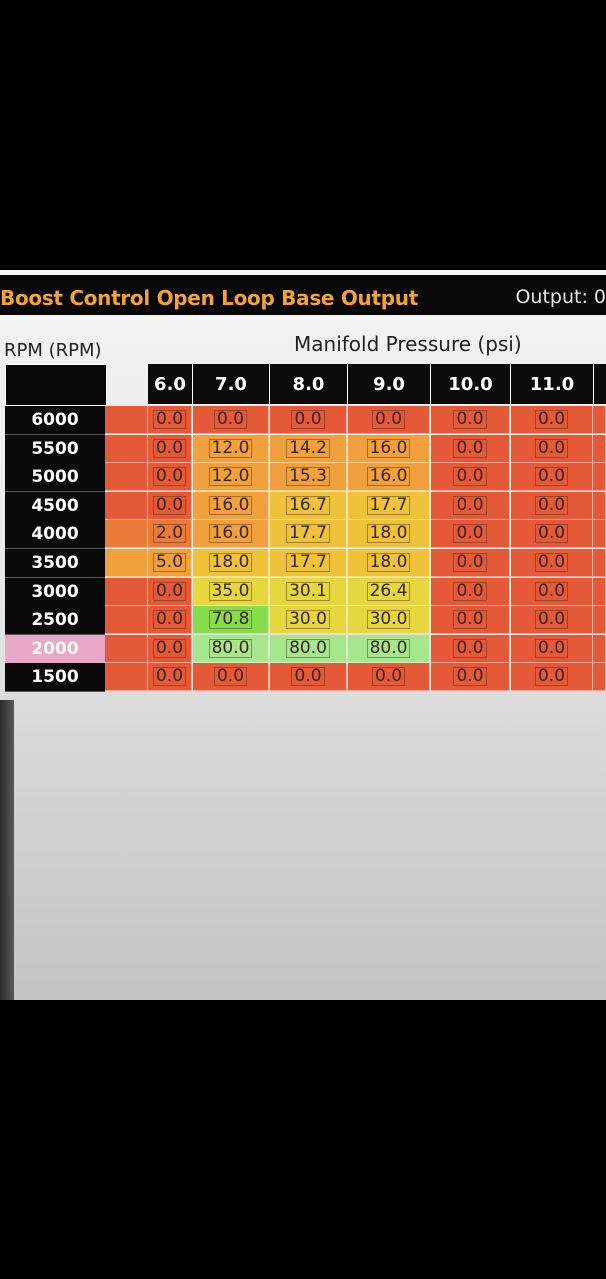  What do you see at coordinates (55, 678) in the screenshot?
I see `row-header: 1500` at bounding box center [55, 678].